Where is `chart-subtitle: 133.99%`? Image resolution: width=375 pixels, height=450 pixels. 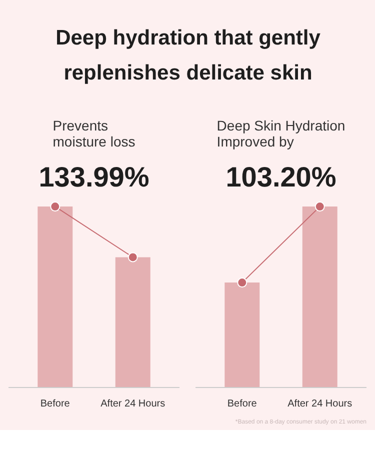 chart-subtitle: 133.99% is located at coordinates (94, 177).